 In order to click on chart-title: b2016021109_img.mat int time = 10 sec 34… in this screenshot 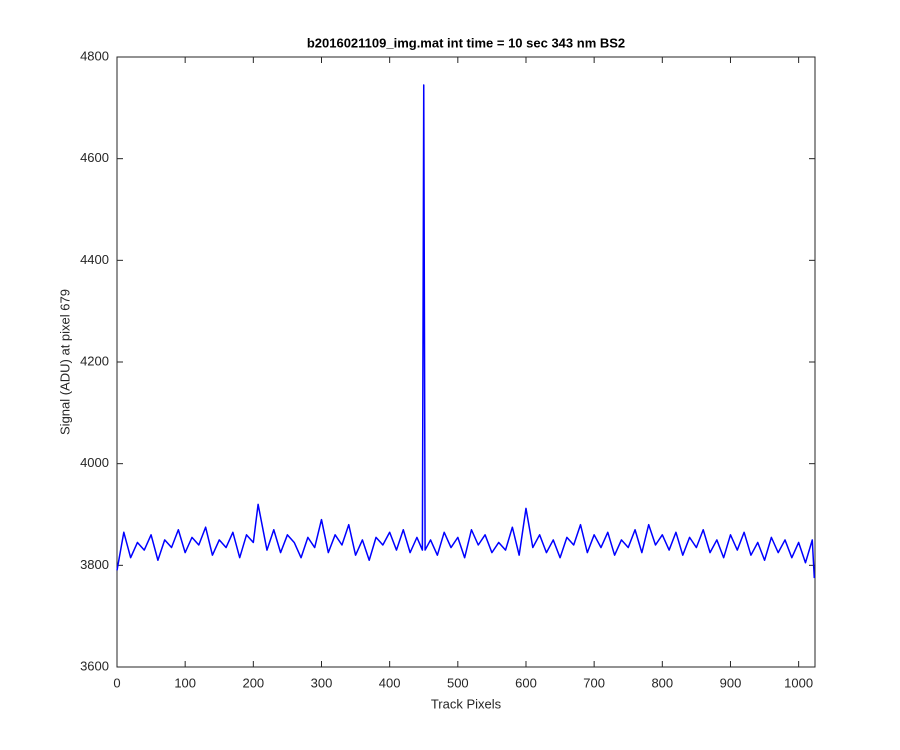, I will do `click(466, 42)`.